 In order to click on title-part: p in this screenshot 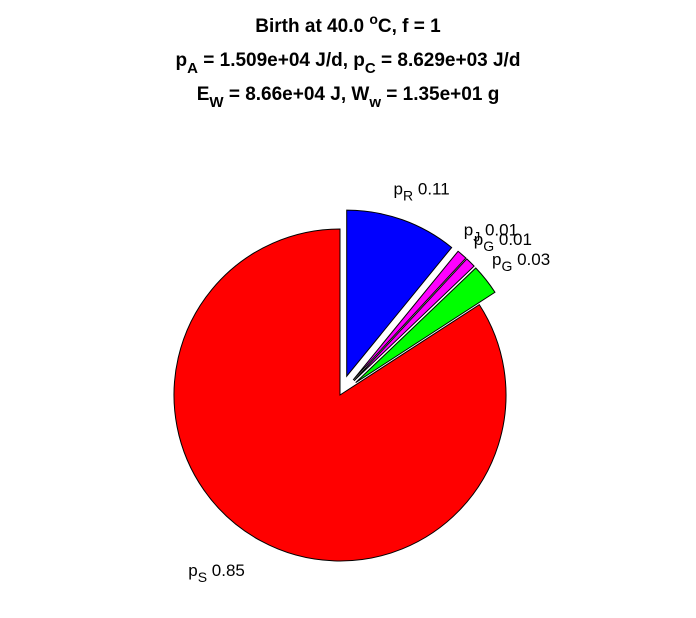, I will do `click(182, 60)`.